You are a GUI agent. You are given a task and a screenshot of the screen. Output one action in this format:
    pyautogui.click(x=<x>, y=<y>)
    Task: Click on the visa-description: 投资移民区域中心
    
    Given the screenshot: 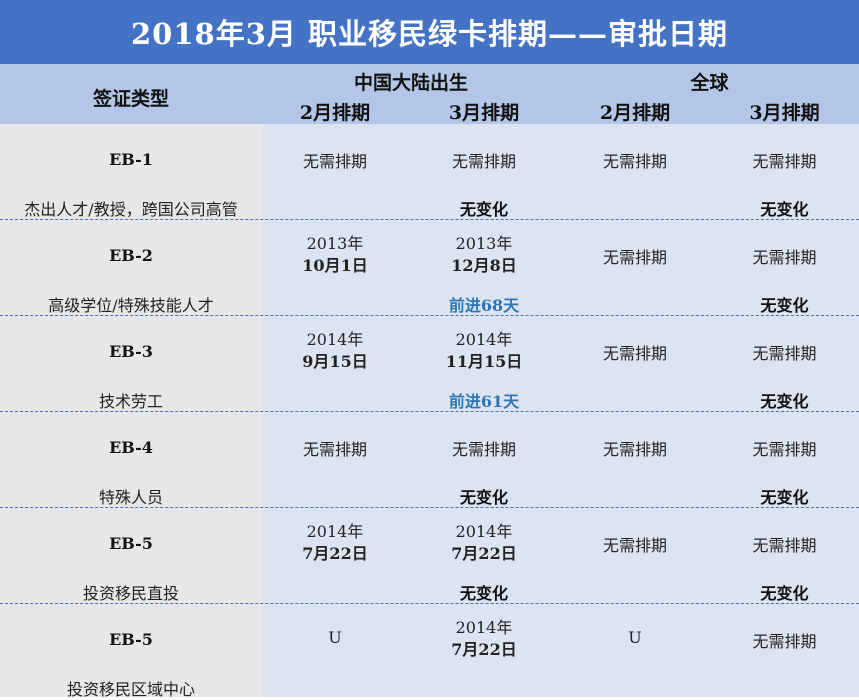 What is the action you would take?
    pyautogui.click(x=130, y=689)
    